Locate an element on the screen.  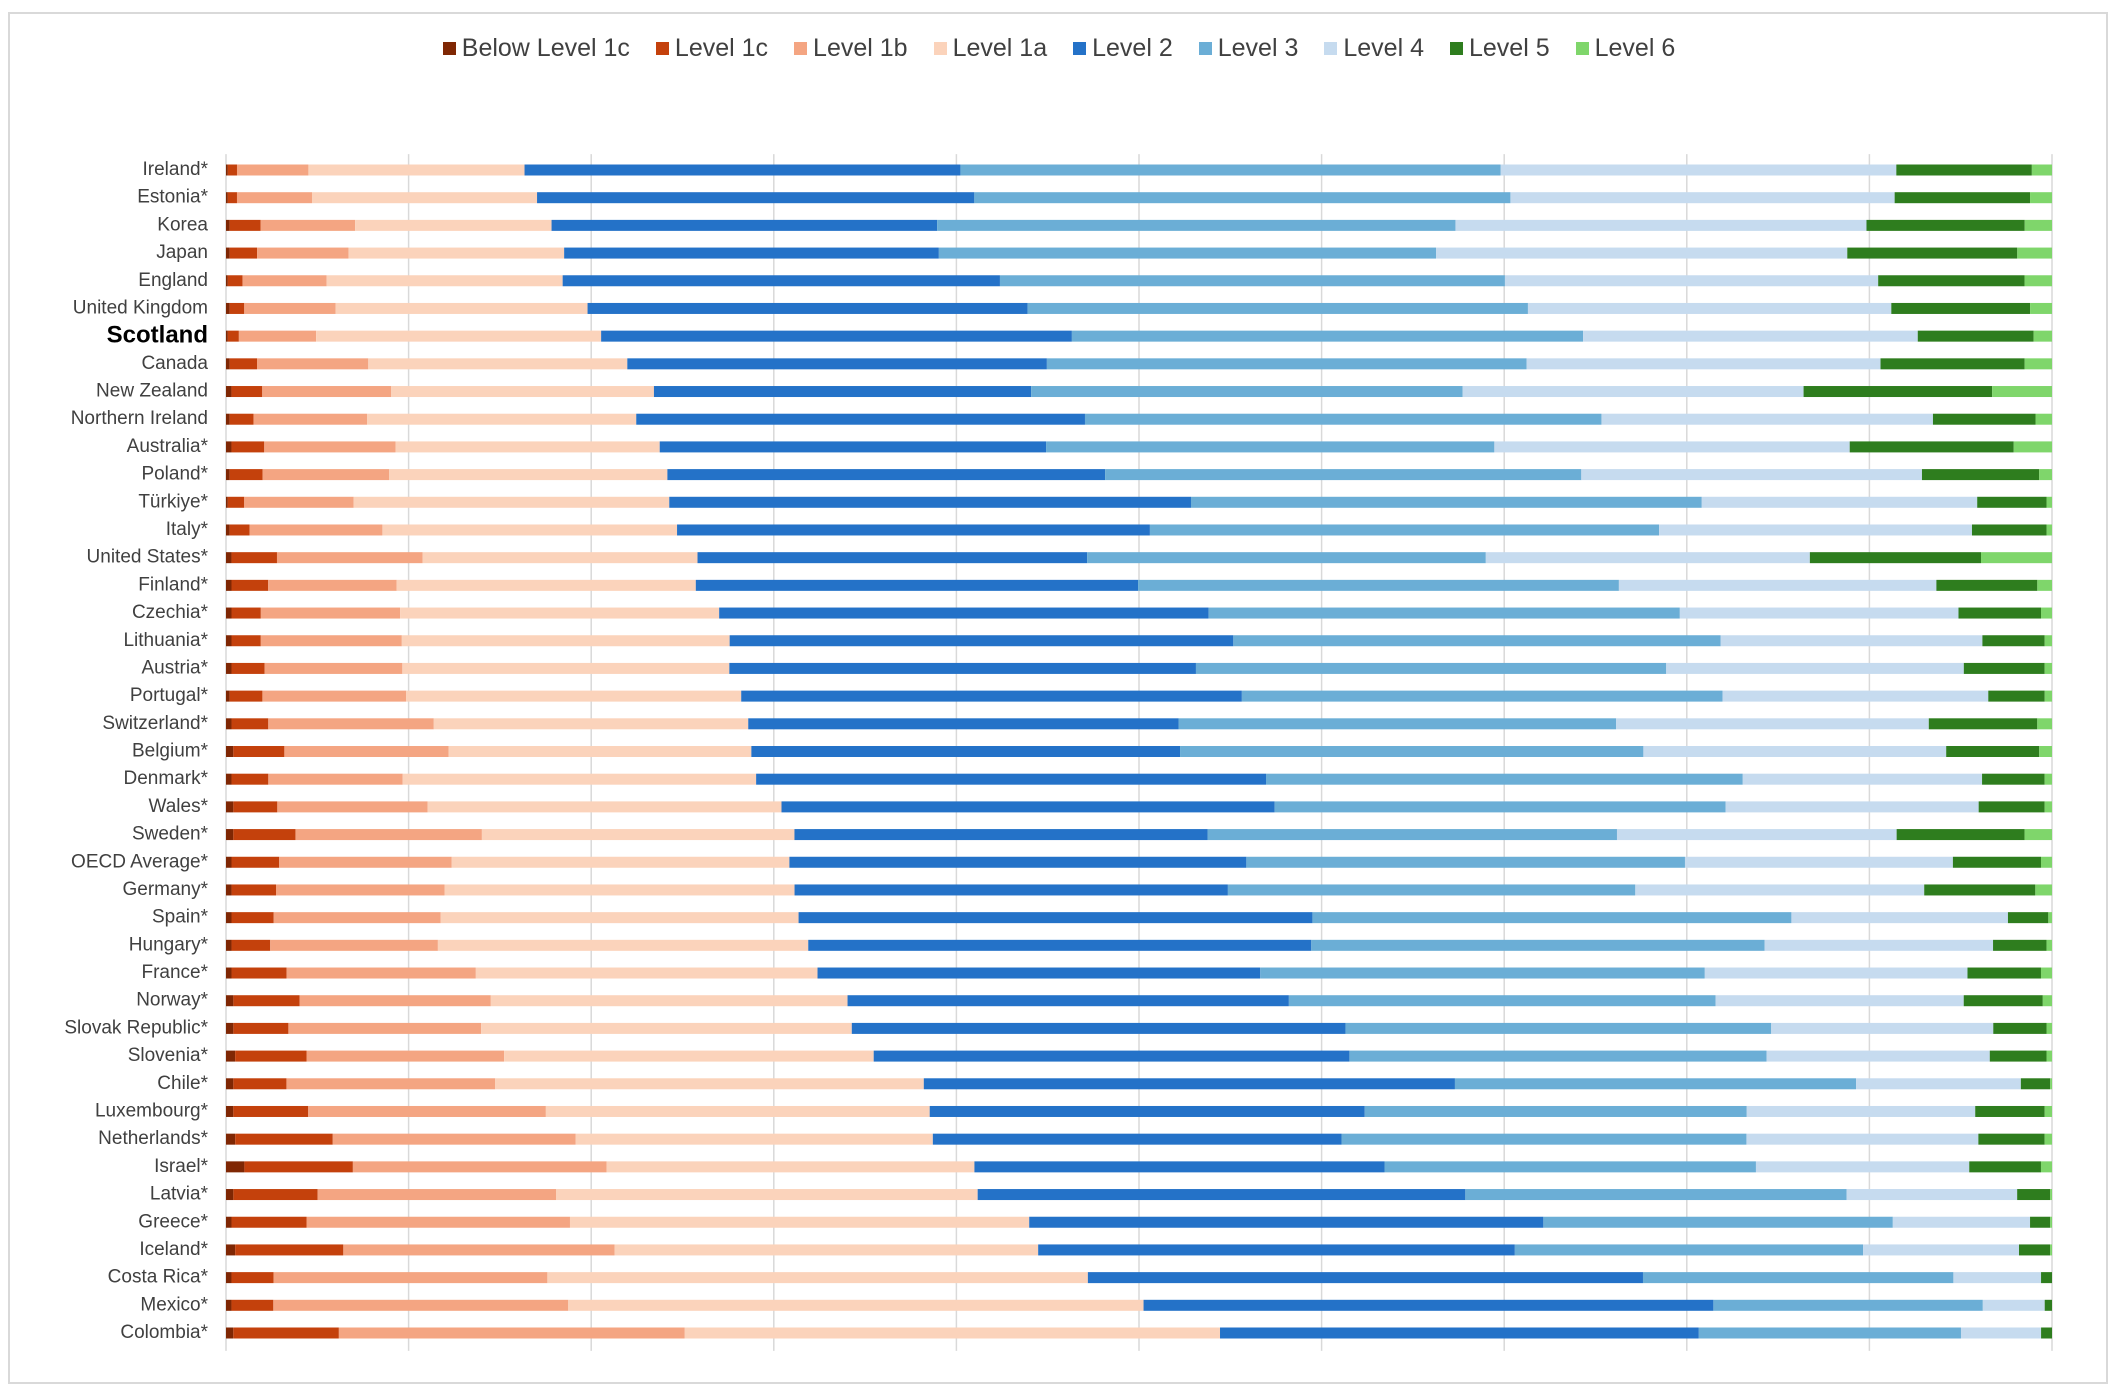
category-label: Germany* is located at coordinates (165, 889).